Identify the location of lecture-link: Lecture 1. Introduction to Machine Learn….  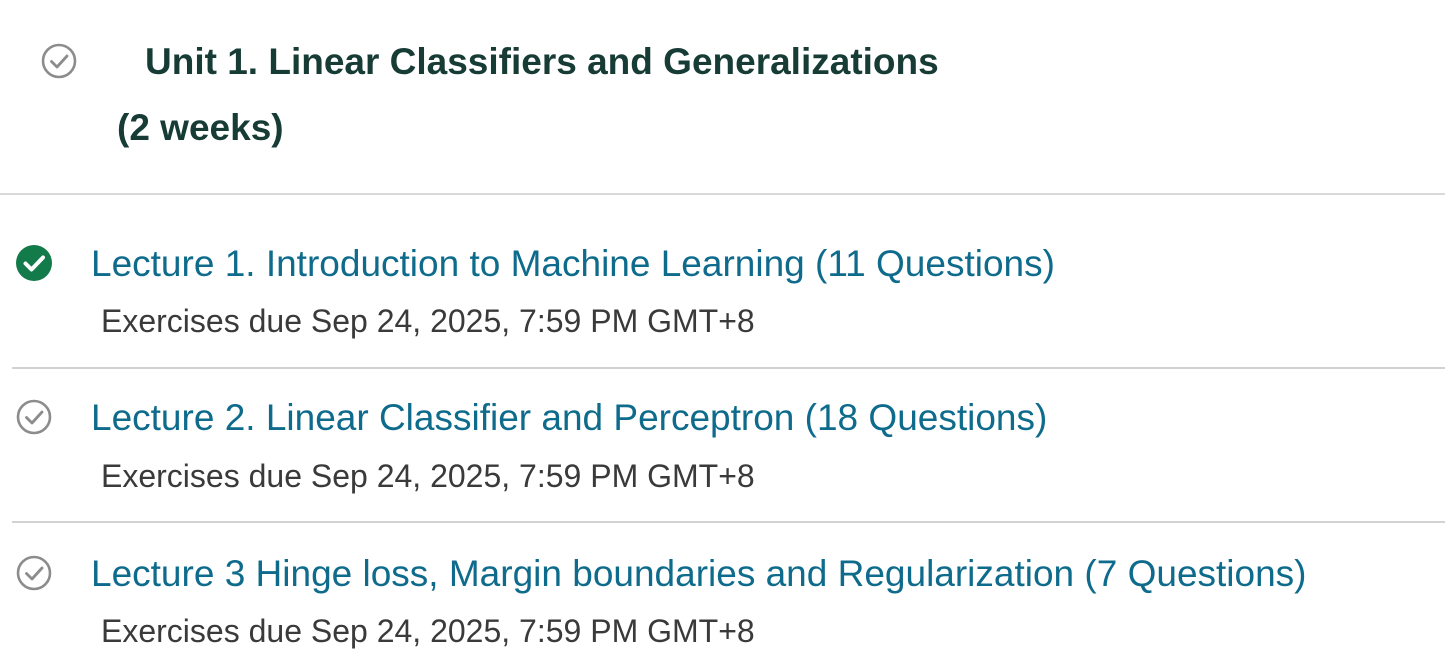
(573, 263).